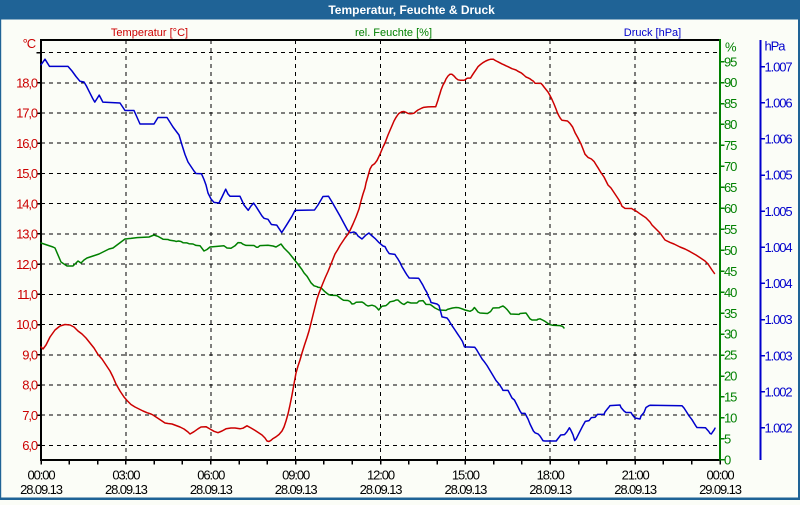 This screenshot has height=505, width=800. I want to click on svg-text: 20, so click(730, 376).